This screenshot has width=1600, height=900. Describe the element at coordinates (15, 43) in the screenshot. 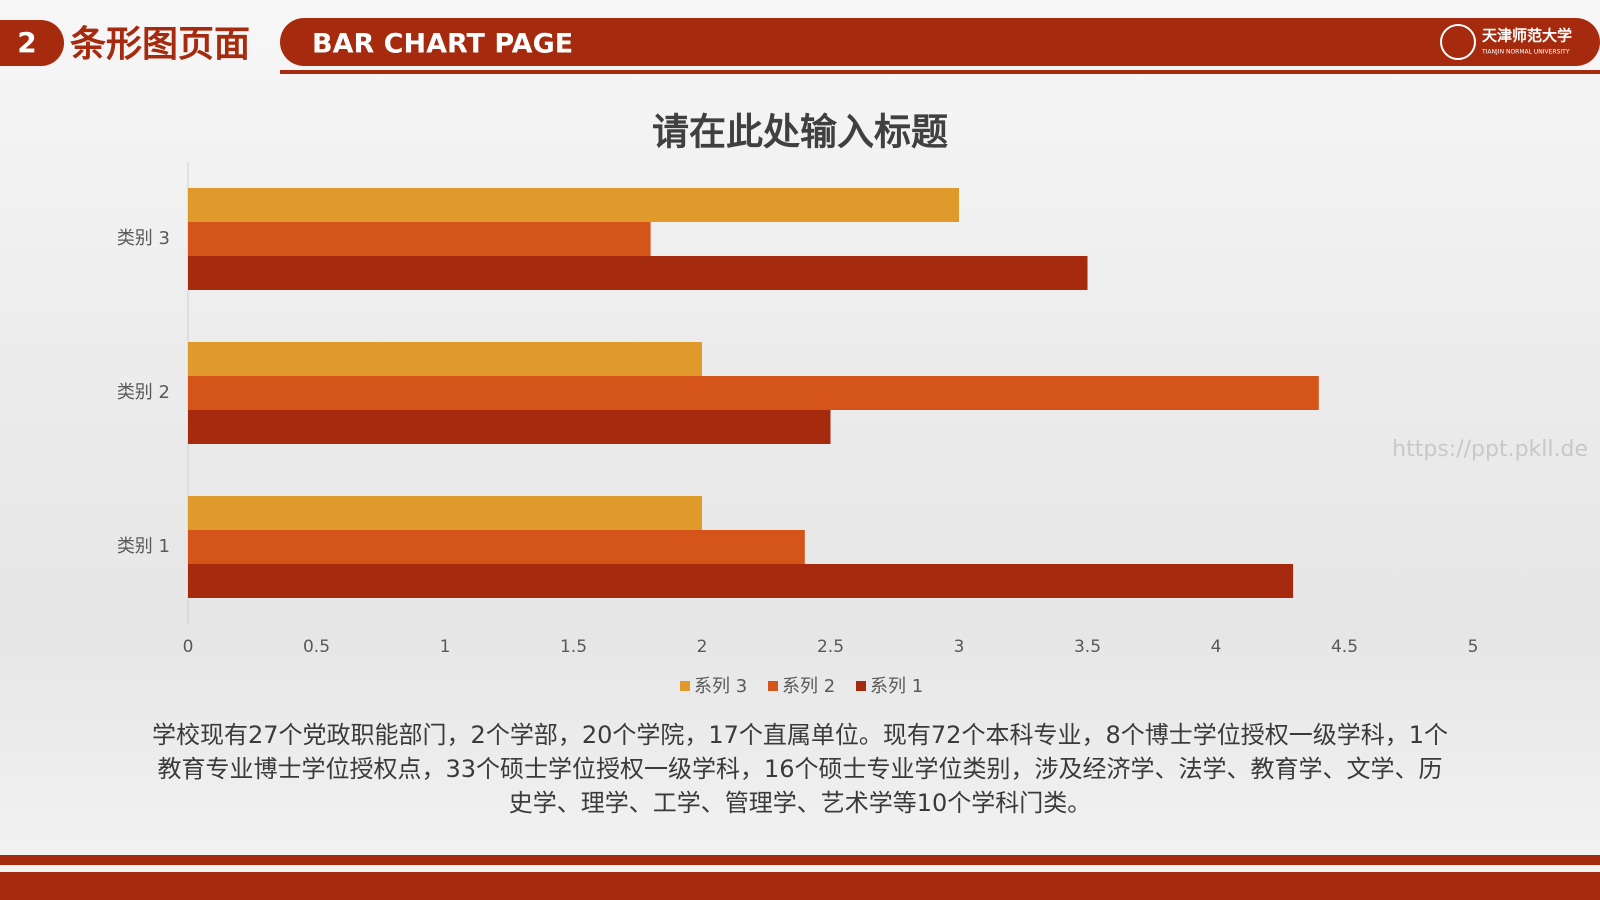

I see `number-badge-left` at that location.